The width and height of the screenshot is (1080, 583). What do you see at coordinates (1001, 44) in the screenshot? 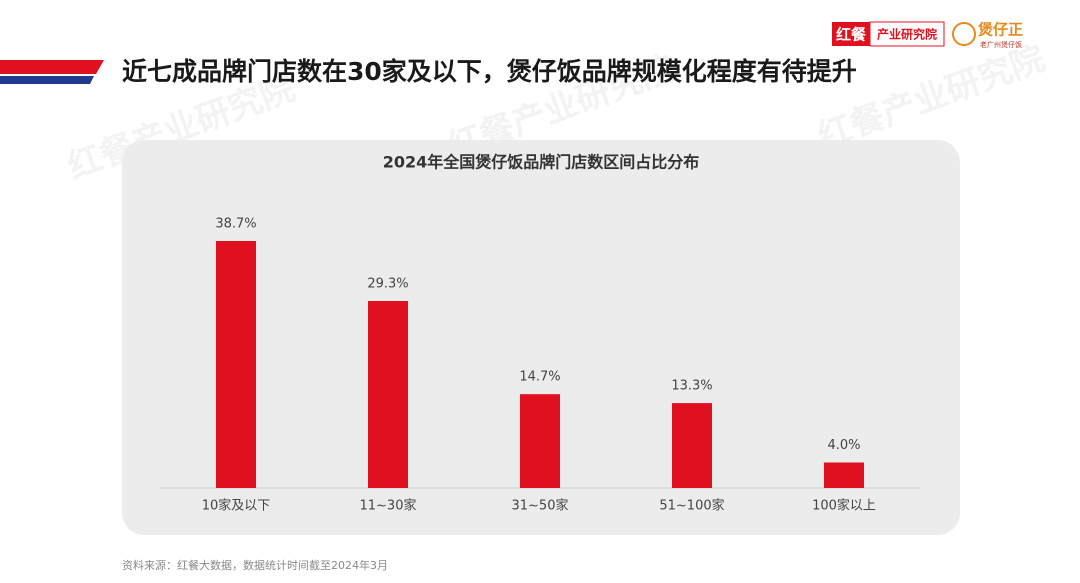
I see `logo-sub: 老广州煲仔饭` at bounding box center [1001, 44].